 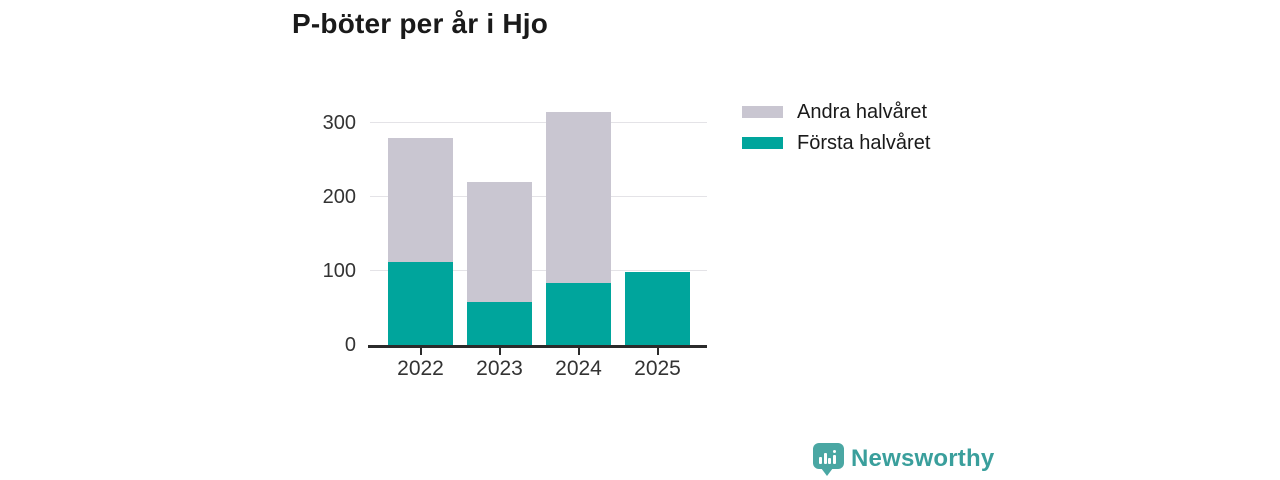 I want to click on legend: Andra halvåret Första halvåret, so click(x=836, y=132).